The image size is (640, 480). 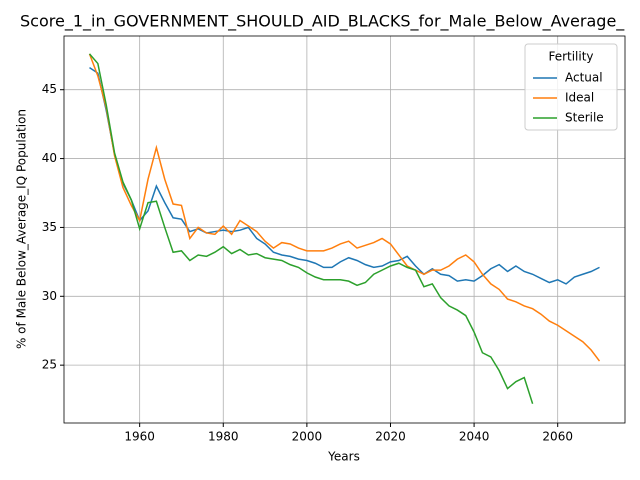 What do you see at coordinates (571, 87) in the screenshot?
I see `legend-box` at bounding box center [571, 87].